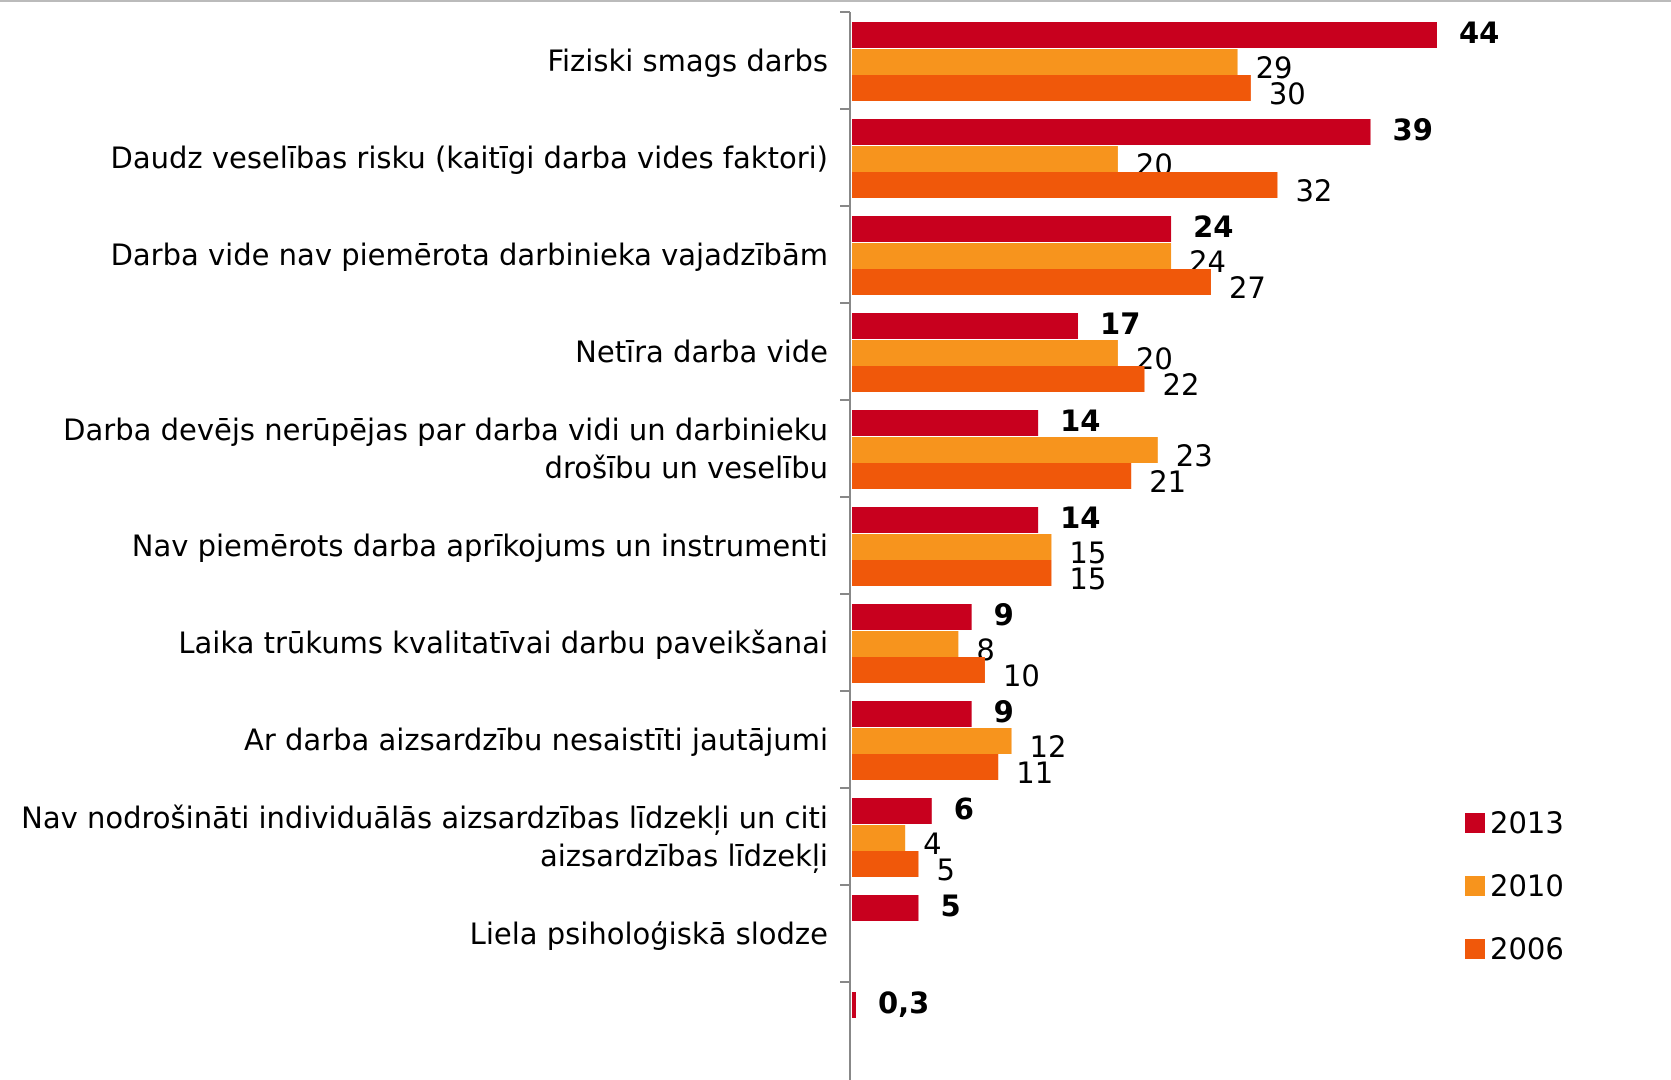 The height and width of the screenshot is (1080, 1671). What do you see at coordinates (687, 60) in the screenshot?
I see `category-label: Fiziski smags darbs` at bounding box center [687, 60].